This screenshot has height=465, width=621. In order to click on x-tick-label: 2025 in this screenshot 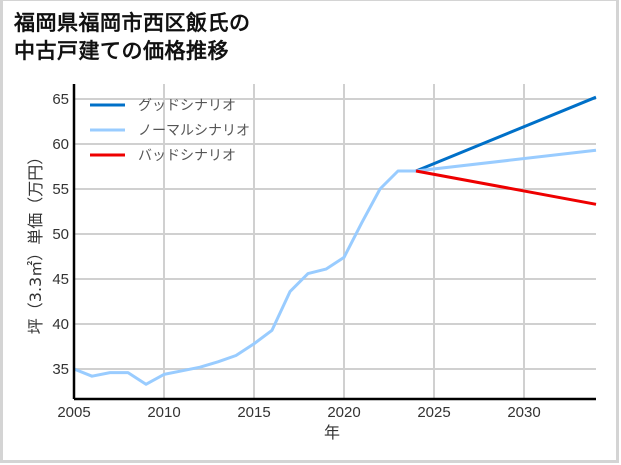, I will do `click(433, 412)`.